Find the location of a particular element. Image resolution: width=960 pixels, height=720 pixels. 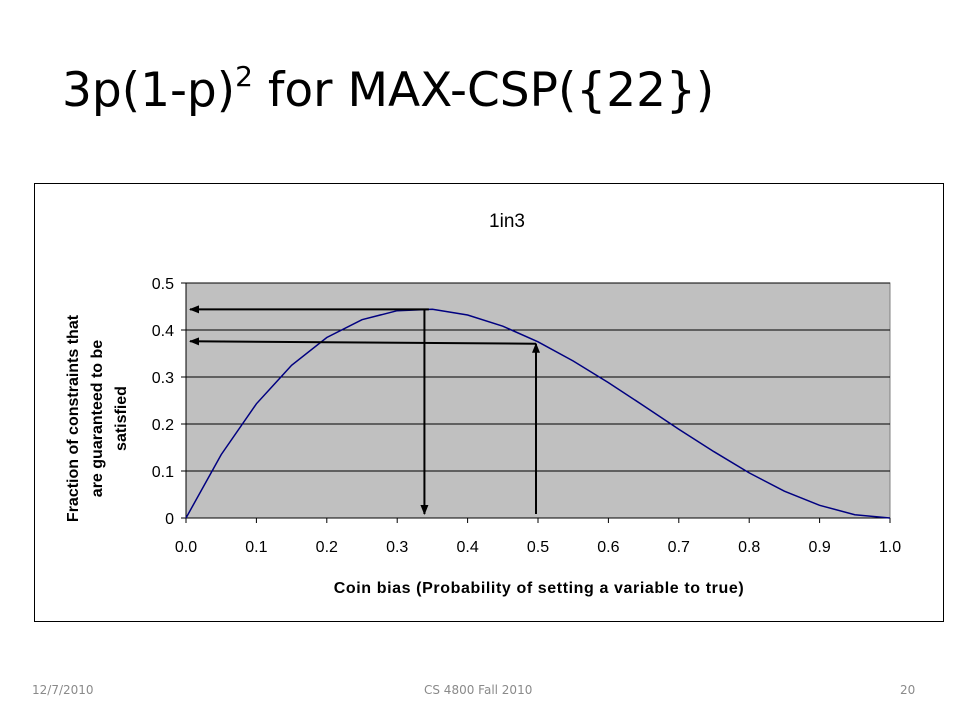

chart-title: 1in3 is located at coordinates (507, 221).